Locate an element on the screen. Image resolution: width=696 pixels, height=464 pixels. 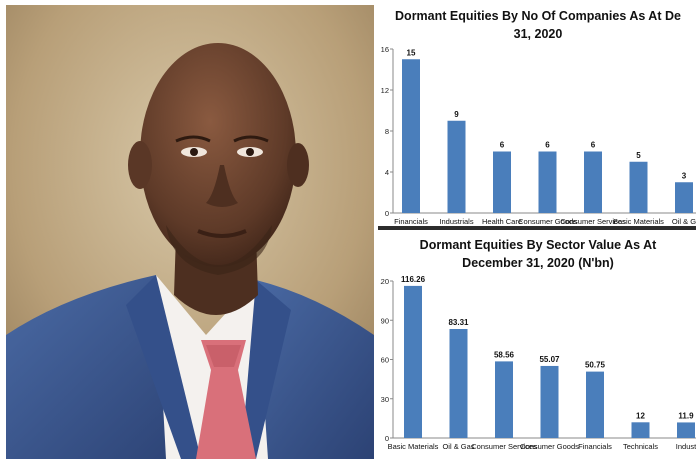
data-label: 116.26 is located at coordinates (413, 279).